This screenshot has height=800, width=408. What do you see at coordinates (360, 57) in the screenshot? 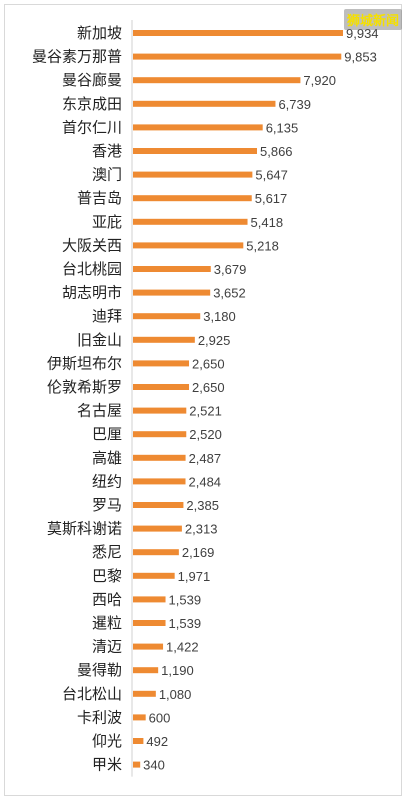
I see `value-label: 9,853` at bounding box center [360, 57].